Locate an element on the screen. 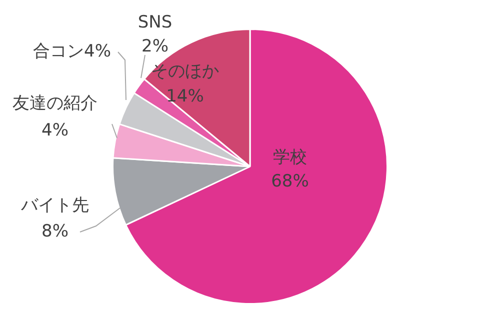 The height and width of the screenshot is (333, 500). slice-label: 合コン4% is located at coordinates (72, 51).